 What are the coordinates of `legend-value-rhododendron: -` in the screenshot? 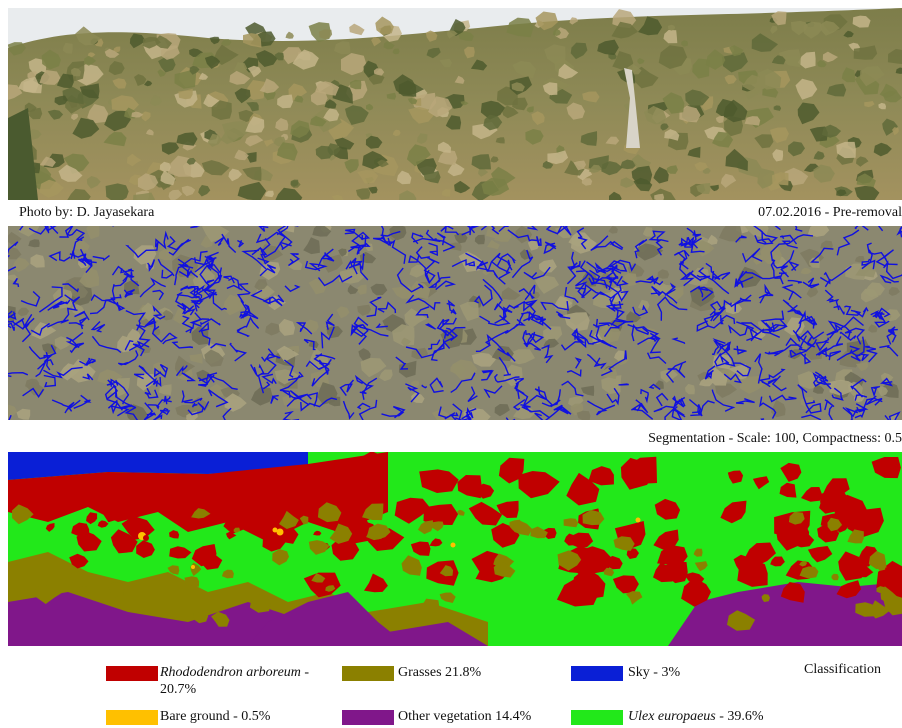 It's located at (305, 672).